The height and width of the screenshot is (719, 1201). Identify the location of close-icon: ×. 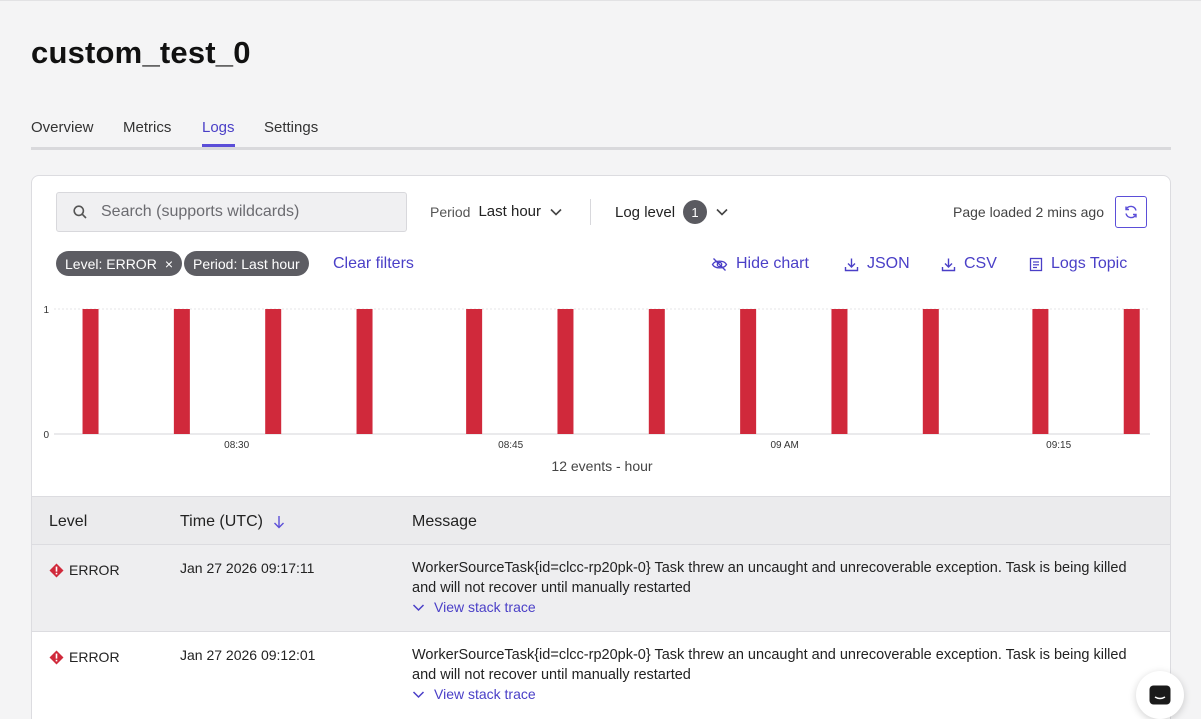
(168, 263).